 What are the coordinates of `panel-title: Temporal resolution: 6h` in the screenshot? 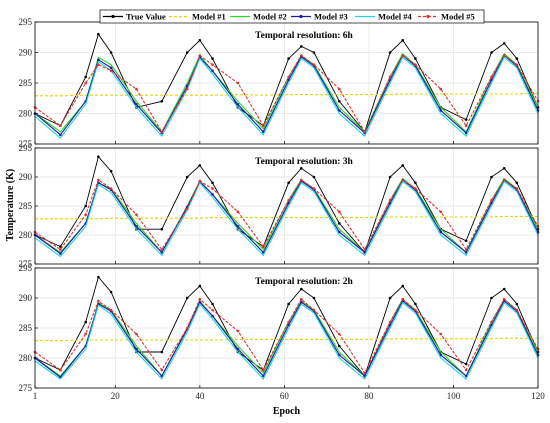 It's located at (304, 36).